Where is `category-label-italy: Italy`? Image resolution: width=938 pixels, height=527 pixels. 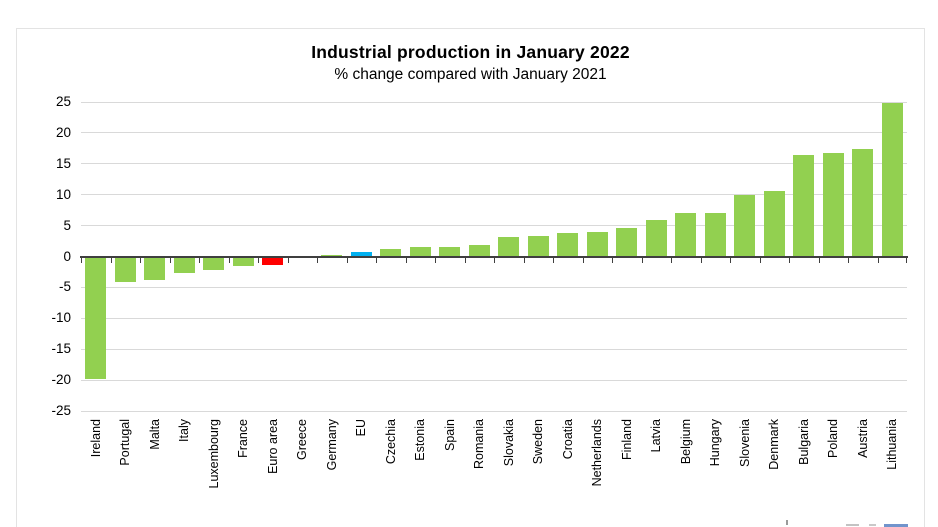 category-label-italy: Italy is located at coordinates (184, 430).